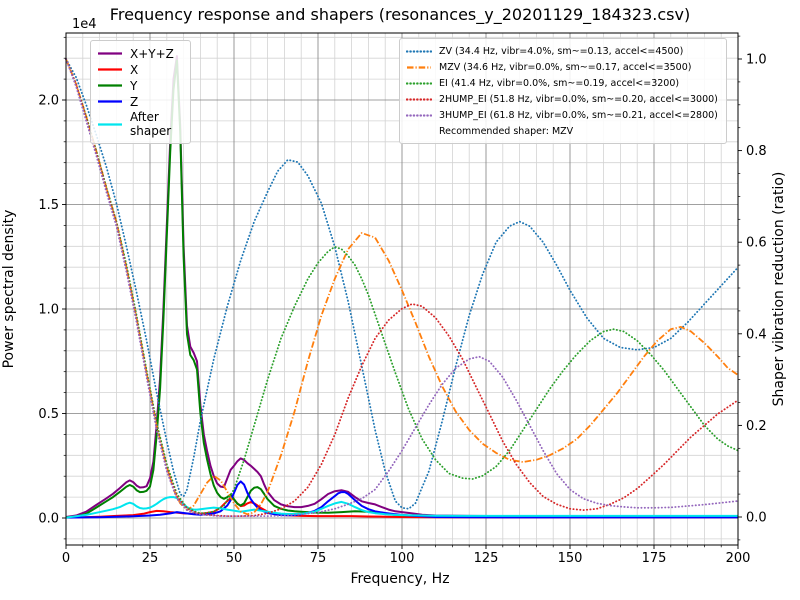 The width and height of the screenshot is (800, 600). Describe the element at coordinates (402, 558) in the screenshot. I see `x-tick-label: 100` at that location.